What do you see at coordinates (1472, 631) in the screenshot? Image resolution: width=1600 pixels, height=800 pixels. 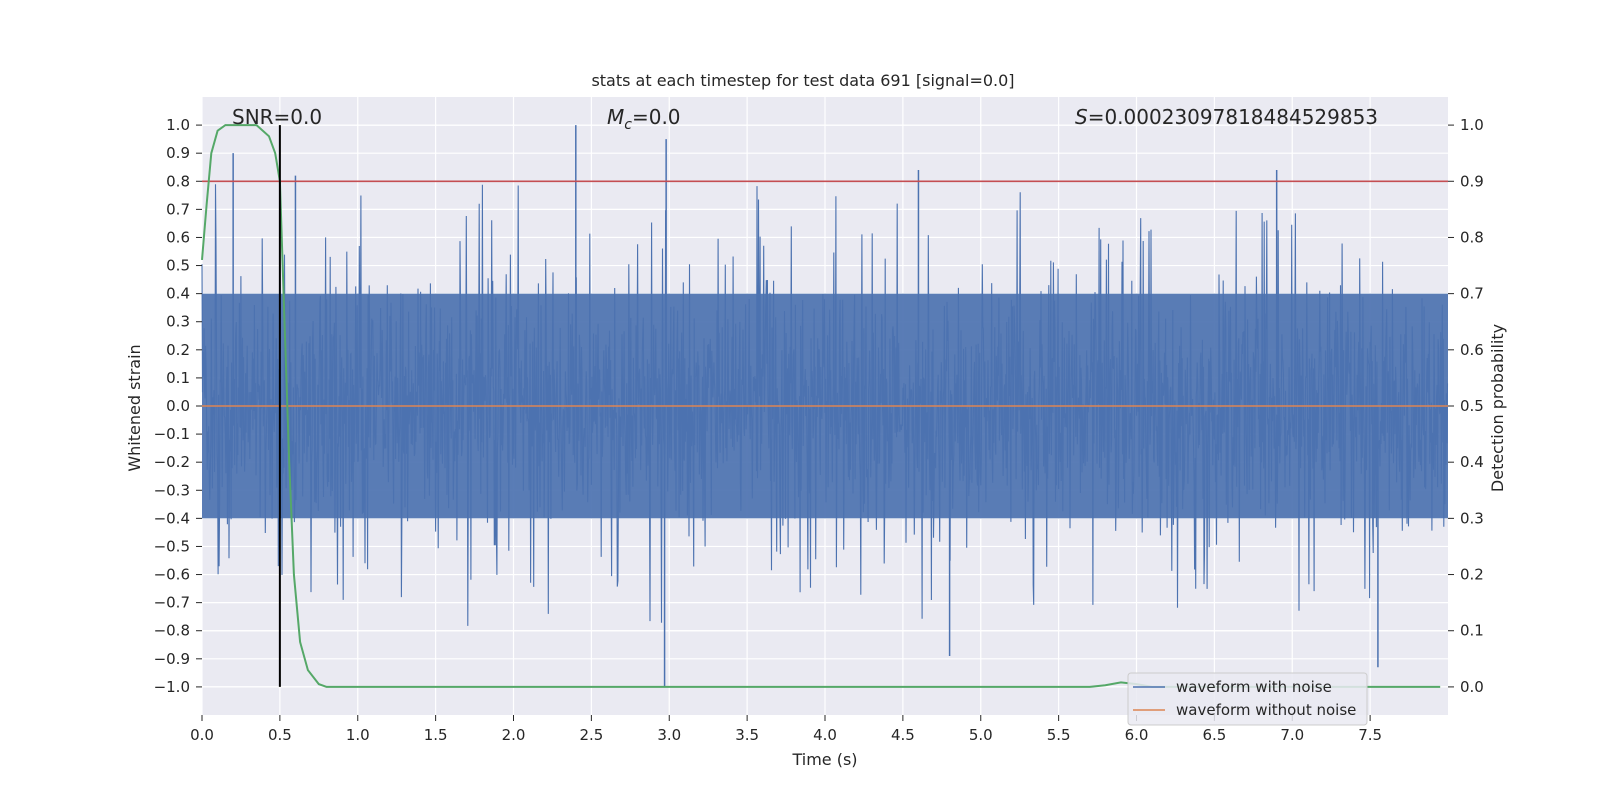 I see `y2-tick-label: 0.1` at bounding box center [1472, 631].